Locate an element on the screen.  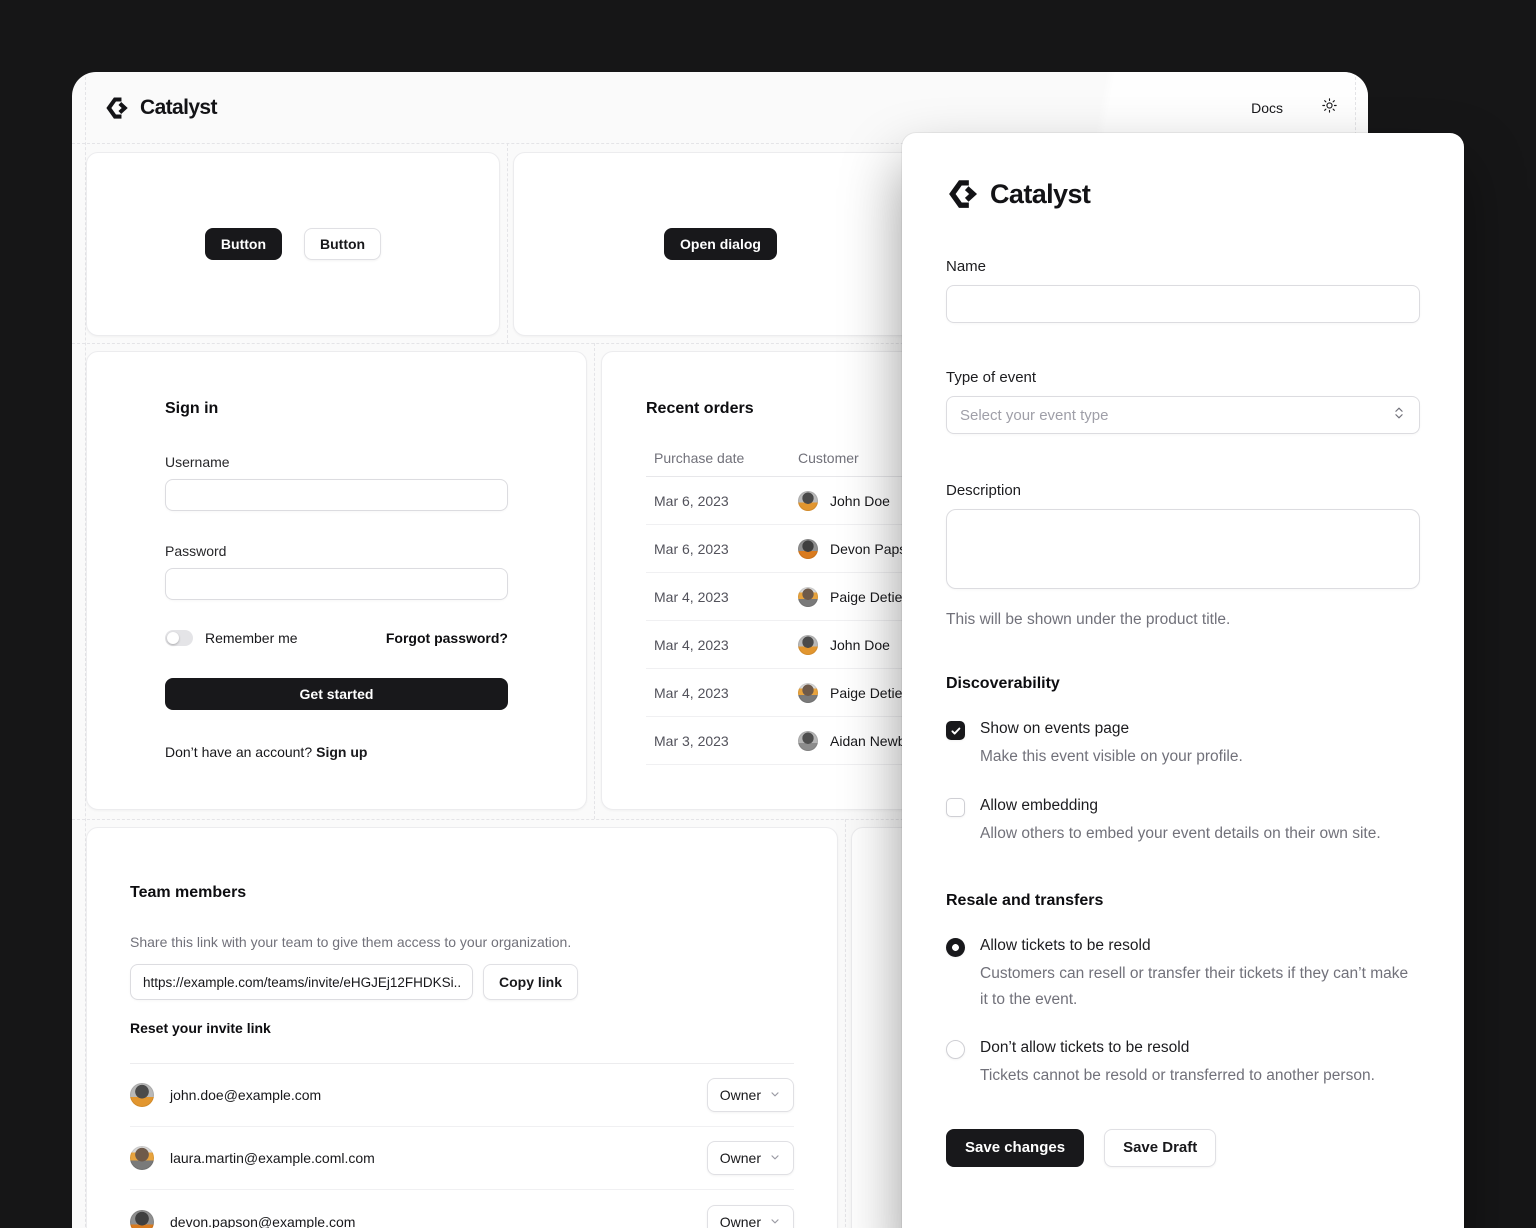
password-input is located at coordinates (336, 584).